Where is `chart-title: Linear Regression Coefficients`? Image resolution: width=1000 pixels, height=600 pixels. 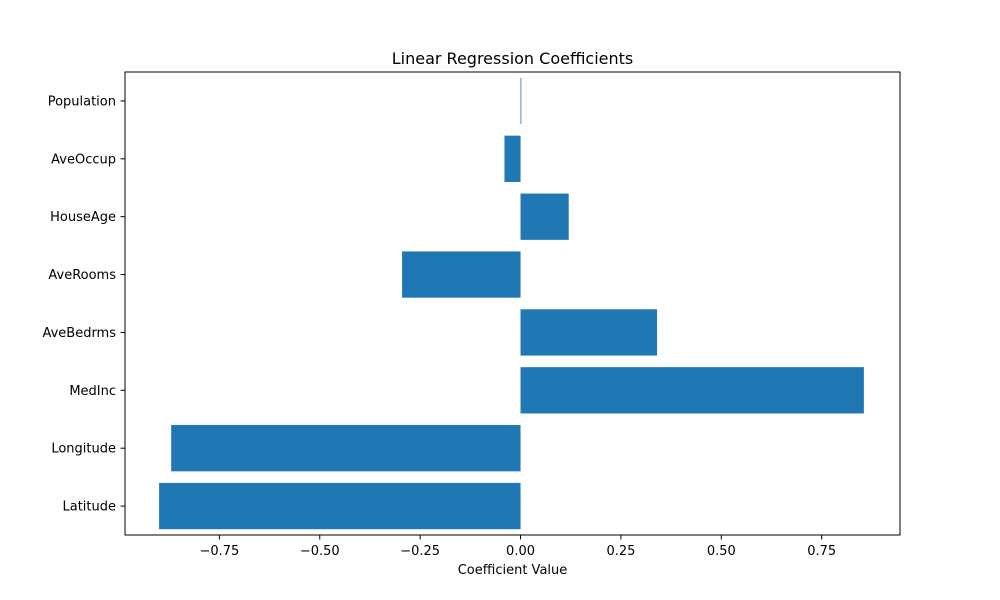 chart-title: Linear Regression Coefficients is located at coordinates (513, 58).